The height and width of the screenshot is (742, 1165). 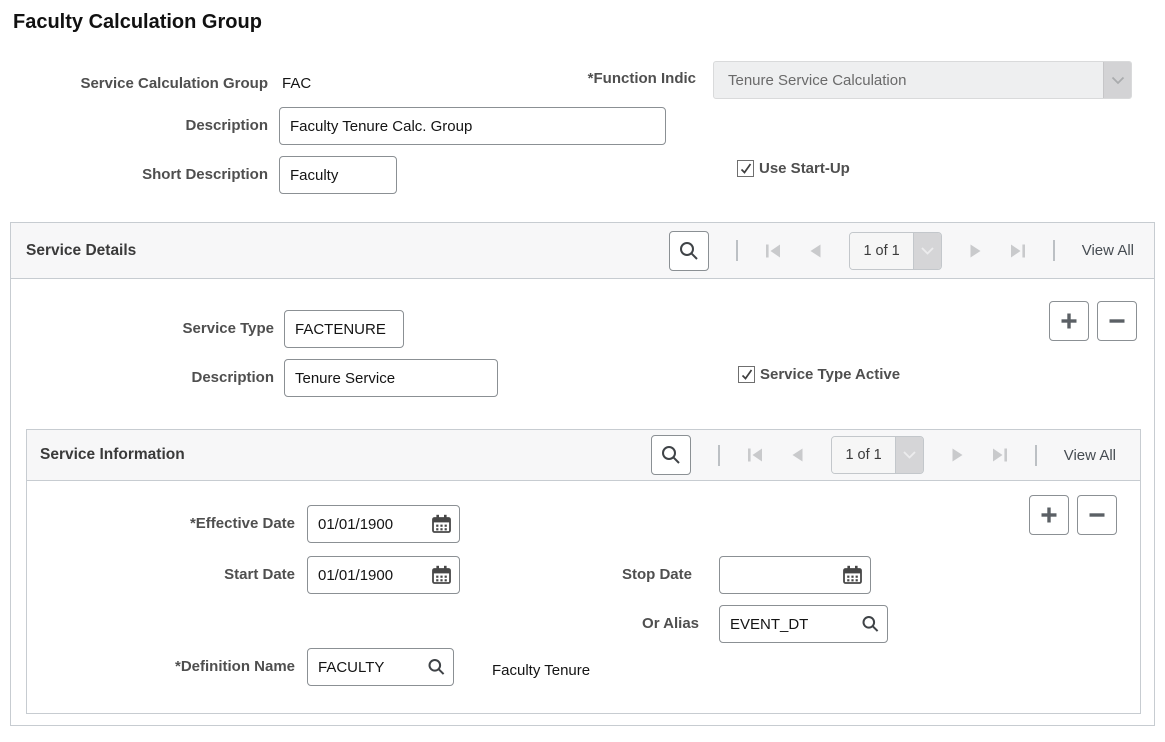 What do you see at coordinates (226, 125) in the screenshot?
I see `description-label: Description` at bounding box center [226, 125].